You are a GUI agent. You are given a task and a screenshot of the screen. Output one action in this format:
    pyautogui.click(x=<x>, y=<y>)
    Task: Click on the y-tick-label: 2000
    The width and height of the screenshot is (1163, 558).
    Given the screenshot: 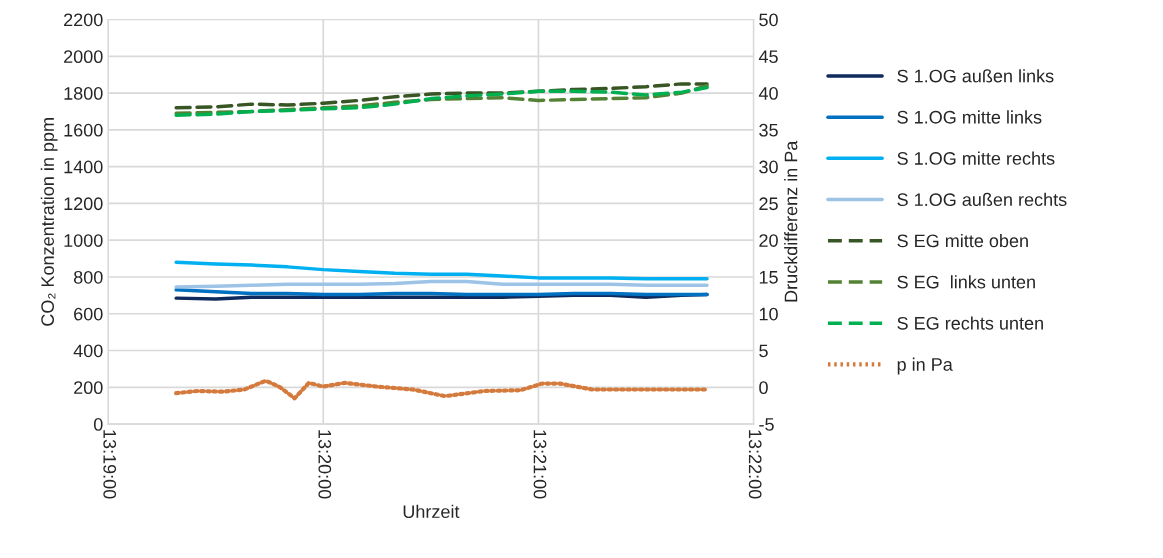 What is the action you would take?
    pyautogui.click(x=83, y=57)
    